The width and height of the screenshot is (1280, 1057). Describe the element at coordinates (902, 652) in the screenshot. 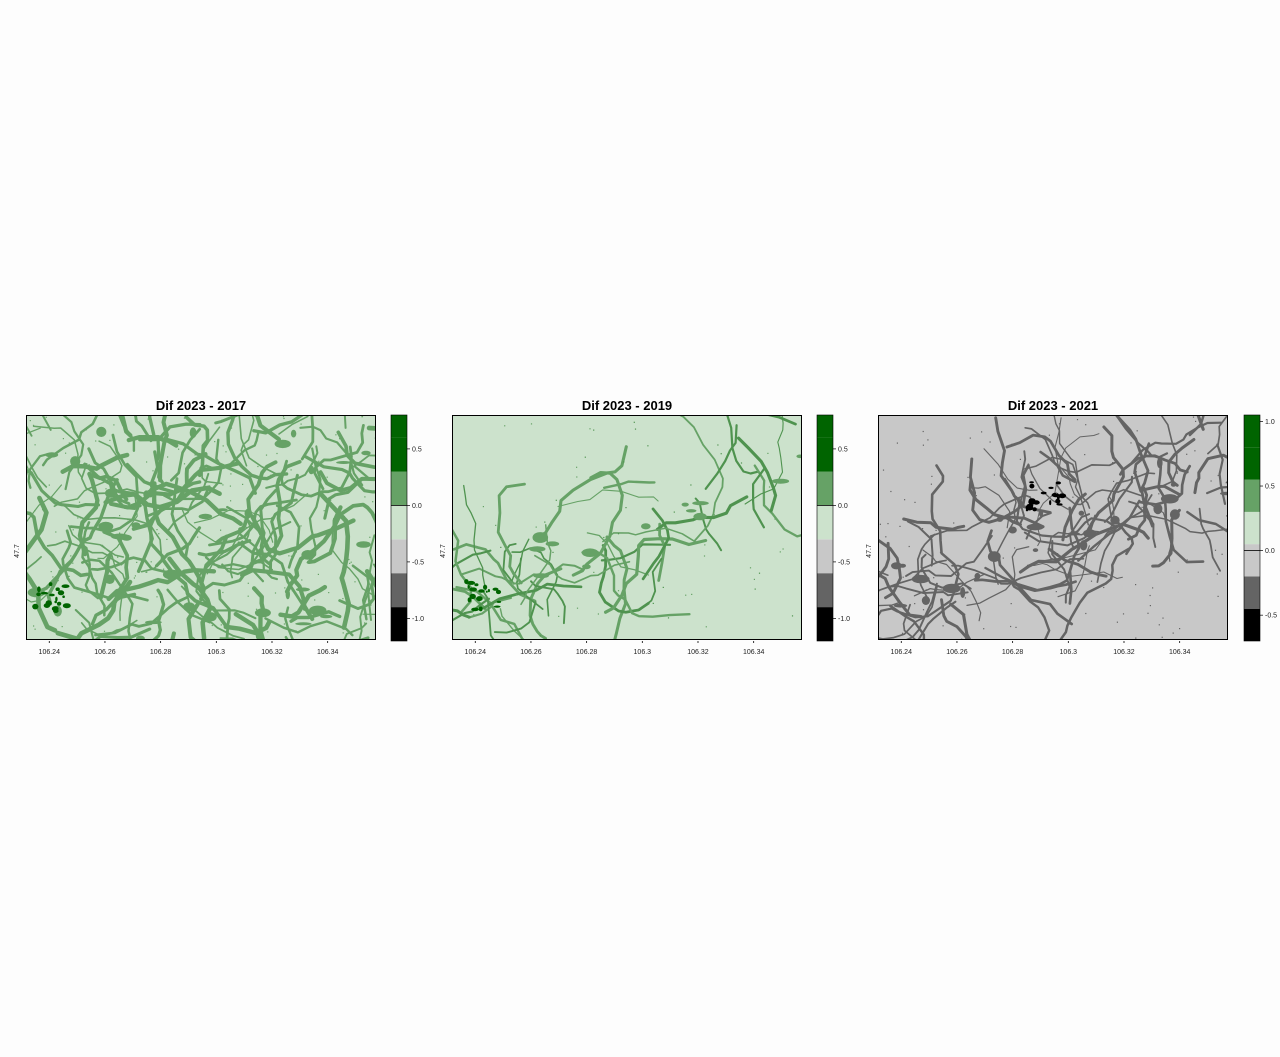

I see `x-tick-label: 106.24` at that location.